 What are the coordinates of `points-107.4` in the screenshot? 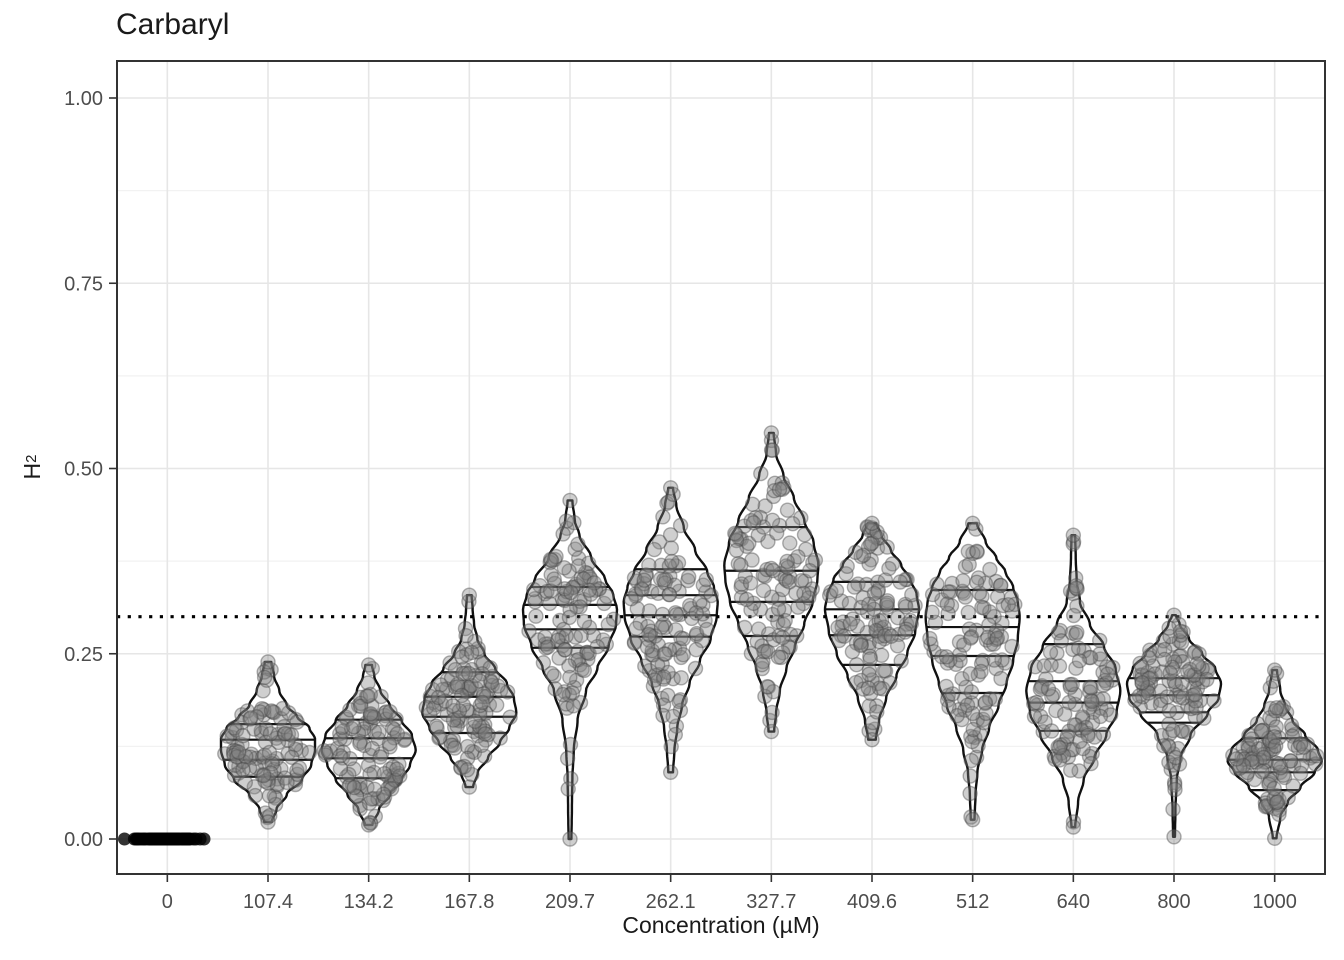 It's located at (267, 742).